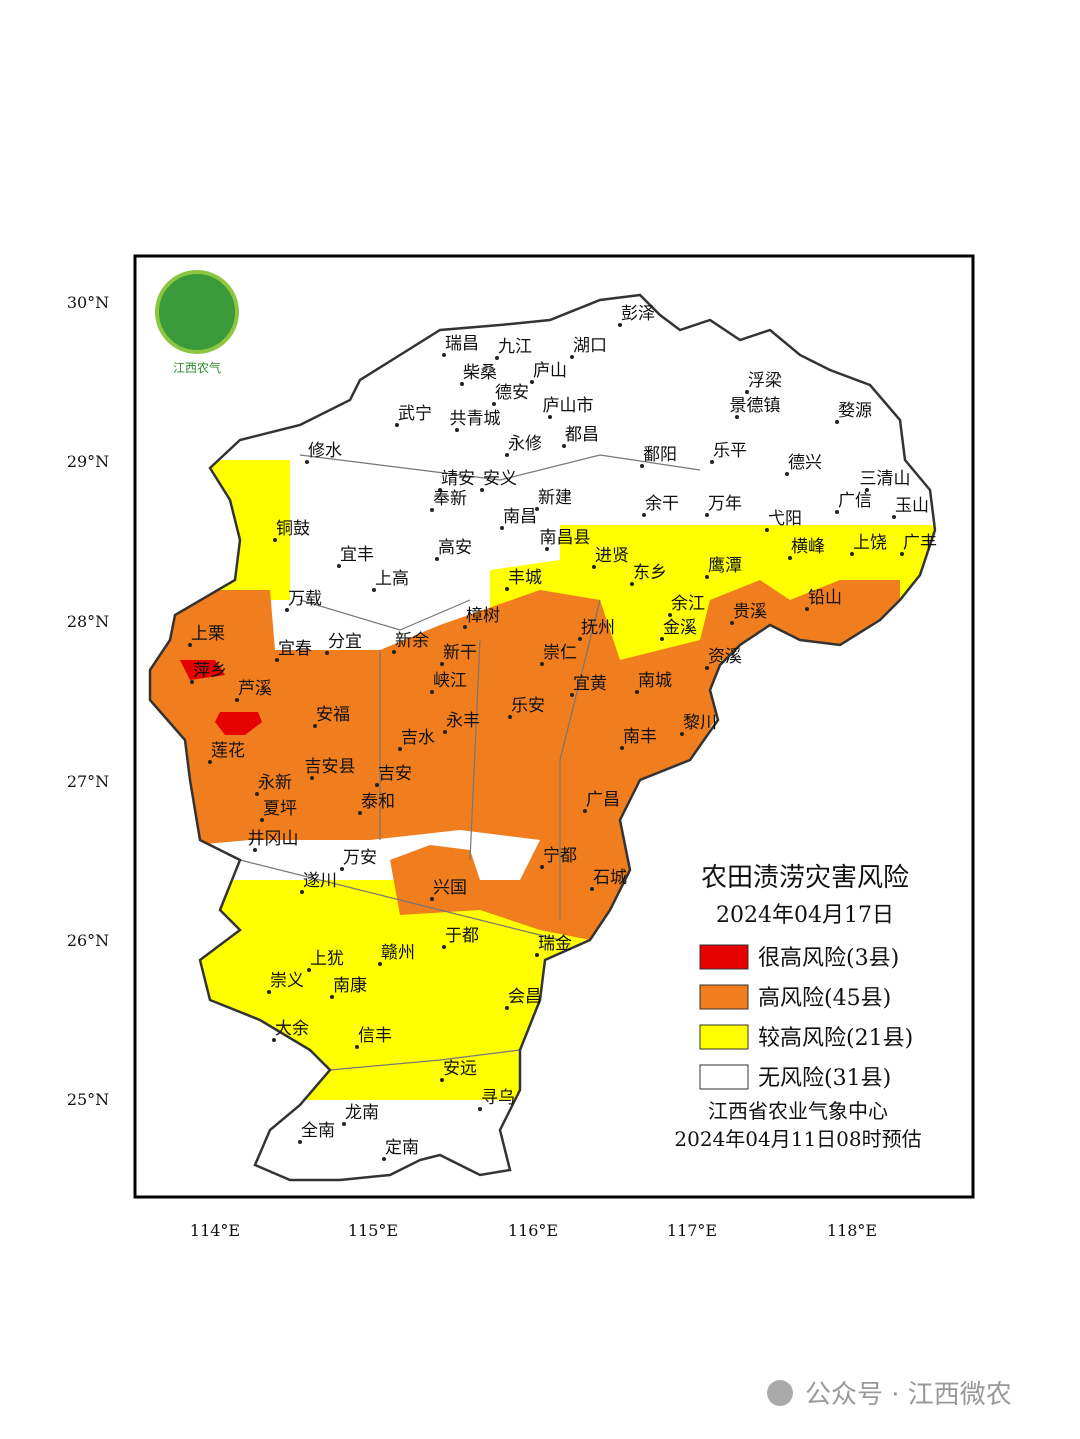  What do you see at coordinates (525, 997) in the screenshot?
I see `city-label: 会昌` at bounding box center [525, 997].